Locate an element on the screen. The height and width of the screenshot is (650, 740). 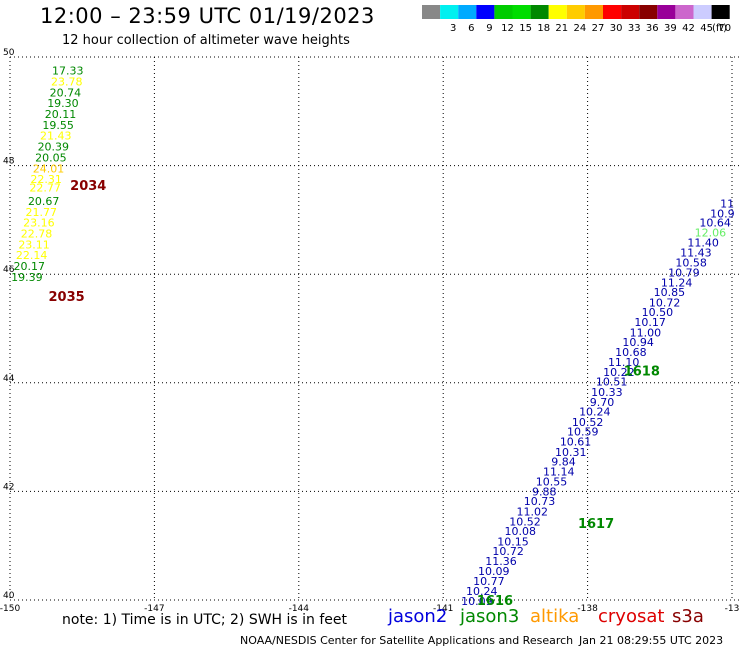
colorbar-tick-label: 39 is located at coordinates (670, 28).